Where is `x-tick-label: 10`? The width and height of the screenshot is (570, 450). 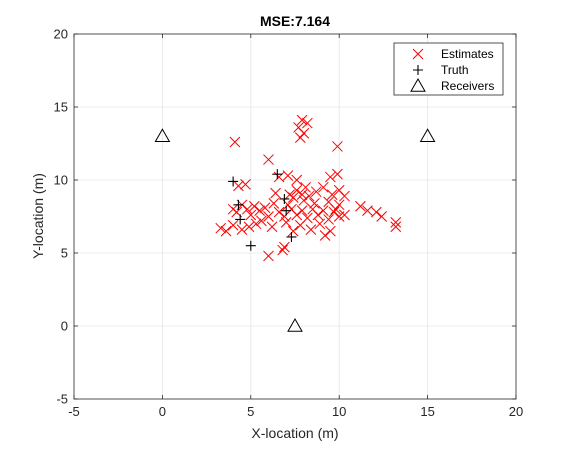 x-tick-label: 10 is located at coordinates (339, 411).